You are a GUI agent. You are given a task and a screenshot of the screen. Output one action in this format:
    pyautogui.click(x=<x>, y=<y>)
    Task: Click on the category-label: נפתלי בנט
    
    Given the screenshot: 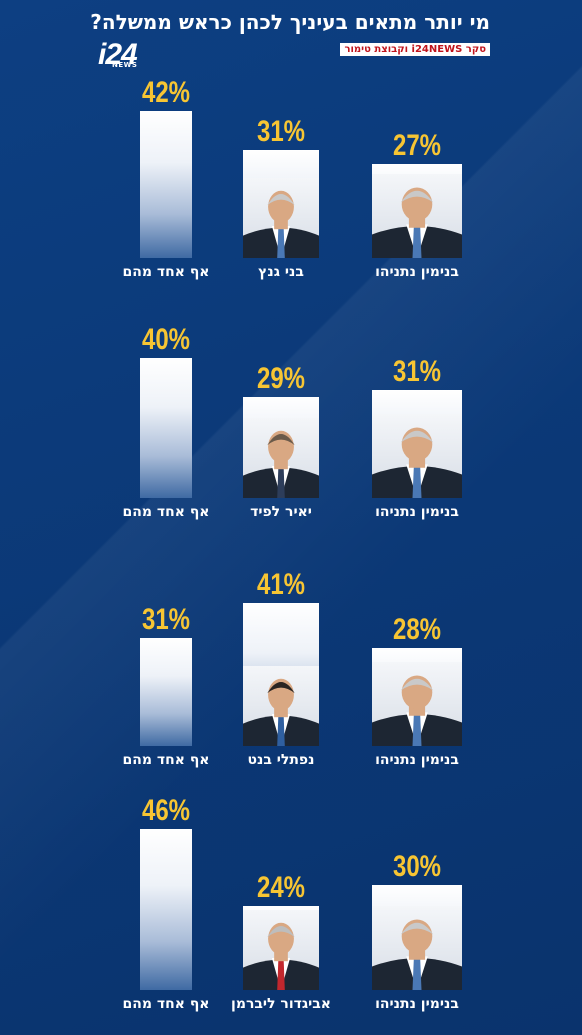 What is the action you would take?
    pyautogui.click(x=281, y=760)
    